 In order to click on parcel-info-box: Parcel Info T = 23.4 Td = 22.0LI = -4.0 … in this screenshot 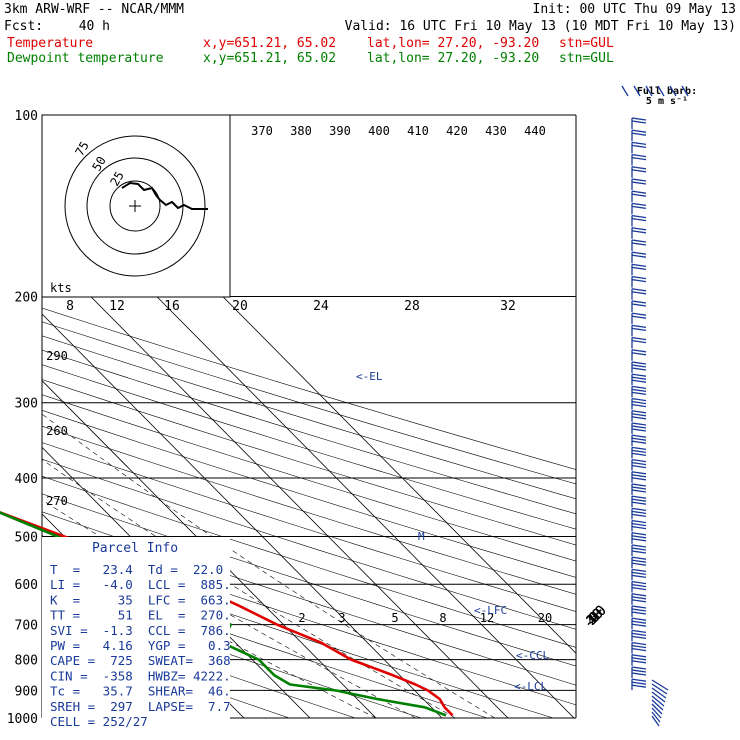, I will do `click(136, 633)`.